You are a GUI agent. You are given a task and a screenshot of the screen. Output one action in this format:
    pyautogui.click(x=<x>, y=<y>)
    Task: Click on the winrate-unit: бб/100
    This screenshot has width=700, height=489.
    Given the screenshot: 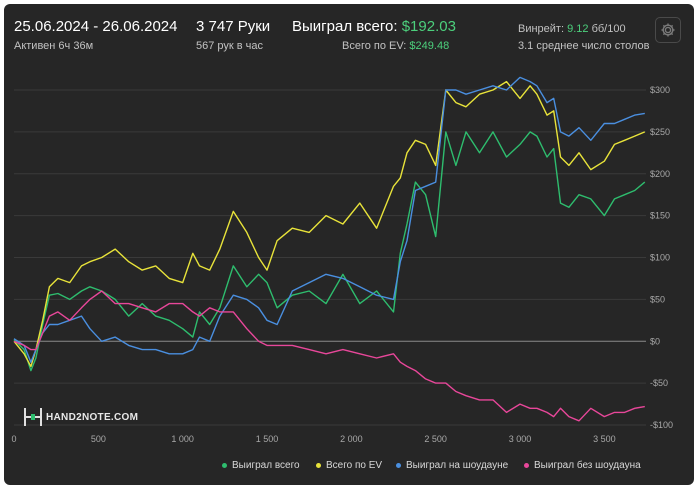 What is the action you would take?
    pyautogui.click(x=608, y=29)
    